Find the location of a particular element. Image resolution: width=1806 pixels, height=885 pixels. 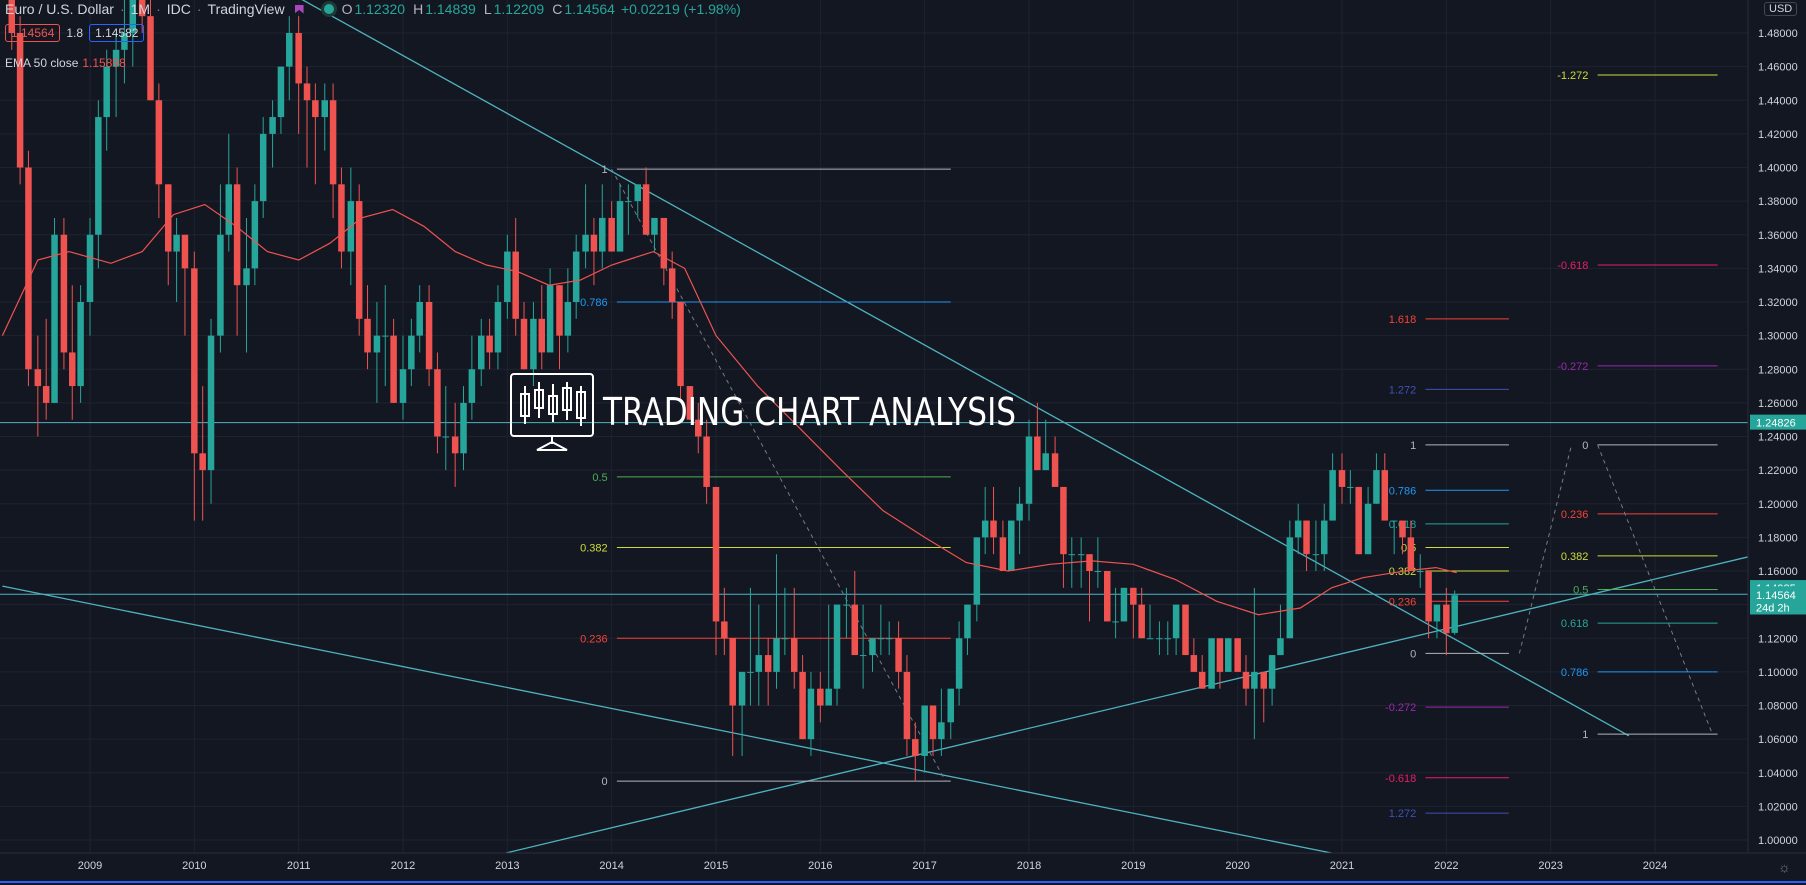

exchange-label: IDC is located at coordinates (178, 9).